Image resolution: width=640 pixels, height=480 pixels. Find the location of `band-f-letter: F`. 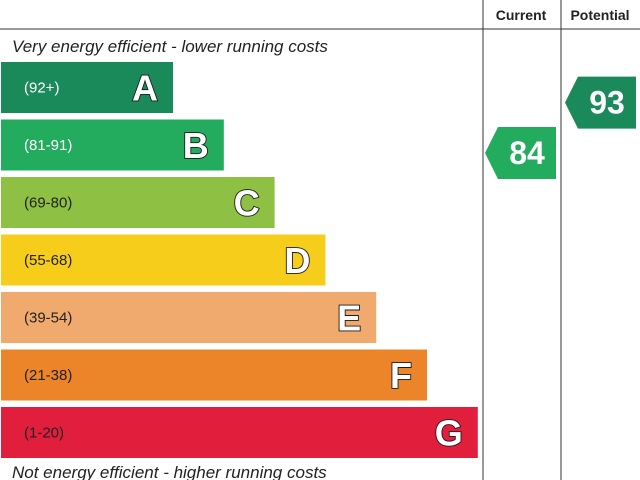

band-f-letter: F is located at coordinates (401, 375).